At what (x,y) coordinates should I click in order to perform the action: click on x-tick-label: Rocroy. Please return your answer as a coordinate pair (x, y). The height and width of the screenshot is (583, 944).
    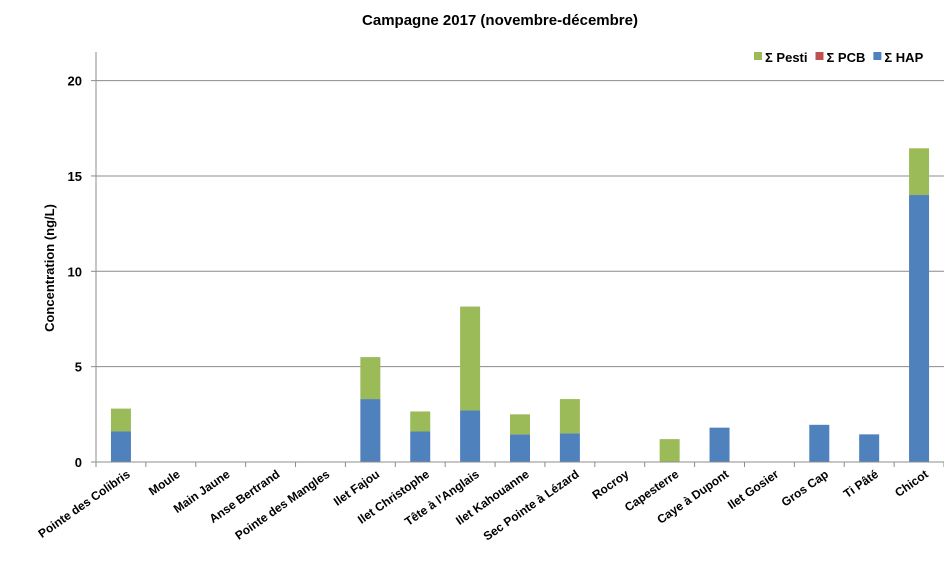
    Looking at the image, I should click on (611, 484).